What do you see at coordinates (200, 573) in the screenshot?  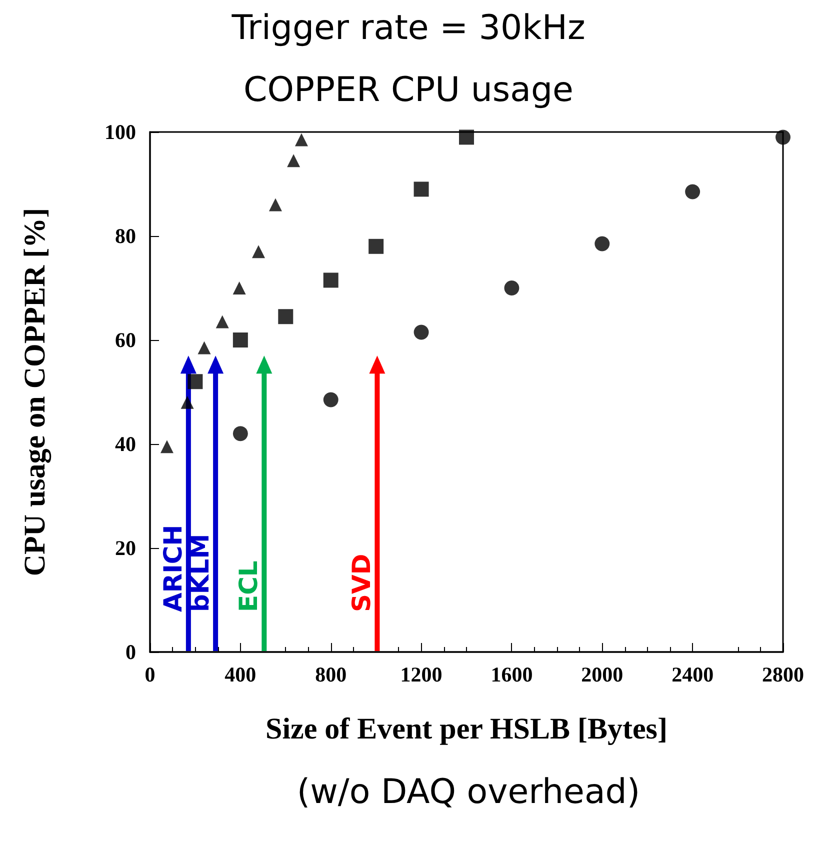 I see `ref-line-label: bKLM` at bounding box center [200, 573].